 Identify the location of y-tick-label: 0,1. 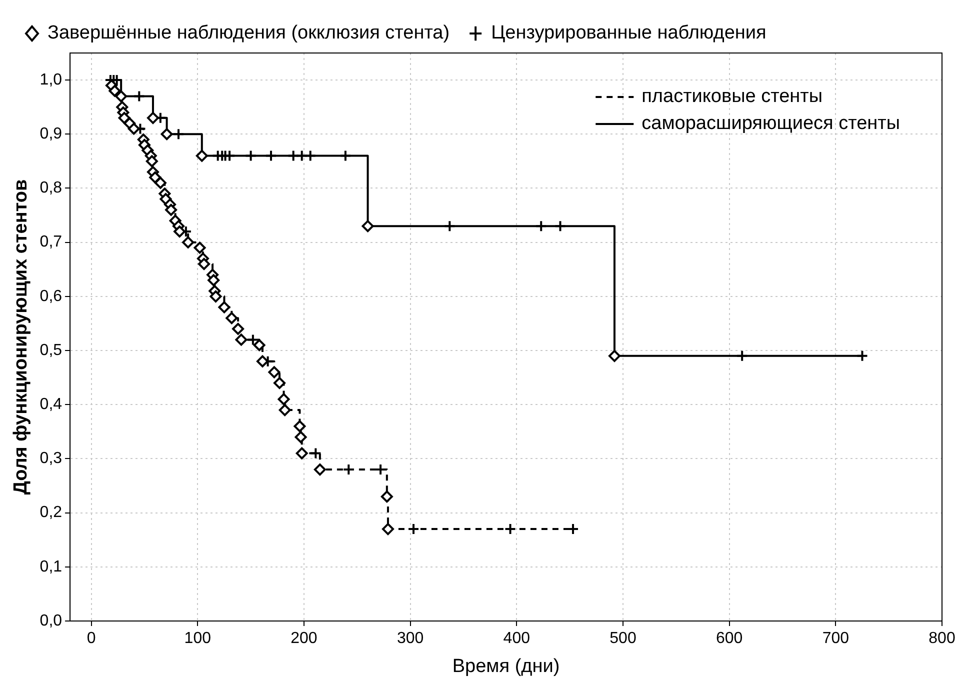
(51, 567).